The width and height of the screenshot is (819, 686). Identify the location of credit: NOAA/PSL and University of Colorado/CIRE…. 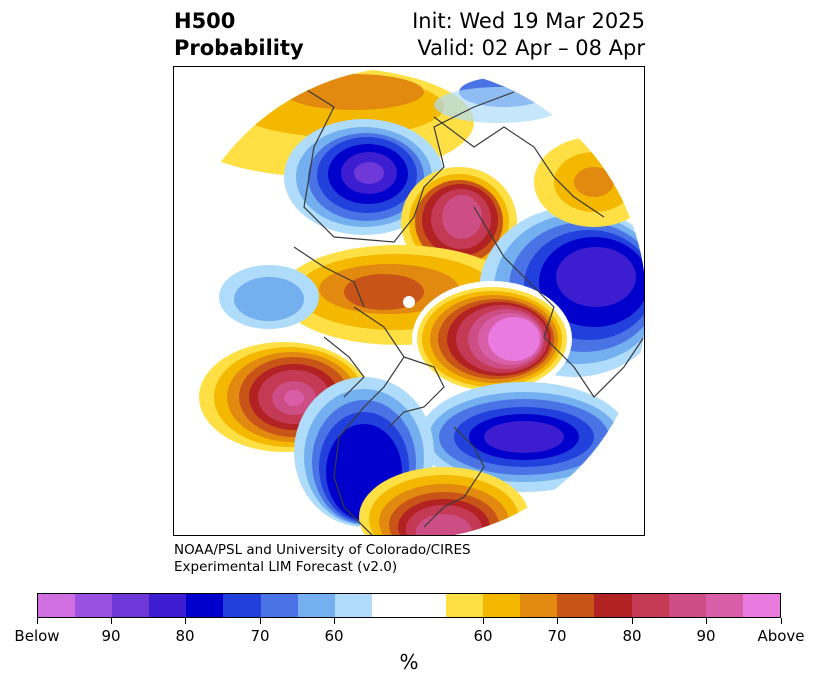
(322, 559).